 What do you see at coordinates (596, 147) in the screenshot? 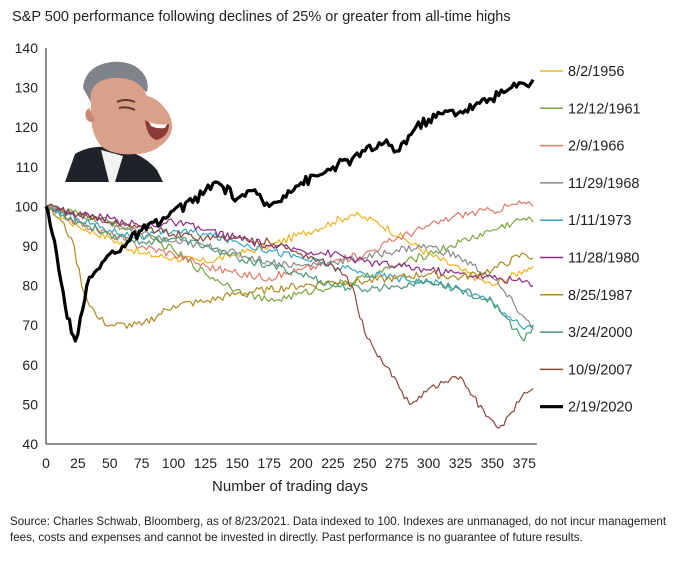
I see `legend-label: 2/9/1966` at bounding box center [596, 147].